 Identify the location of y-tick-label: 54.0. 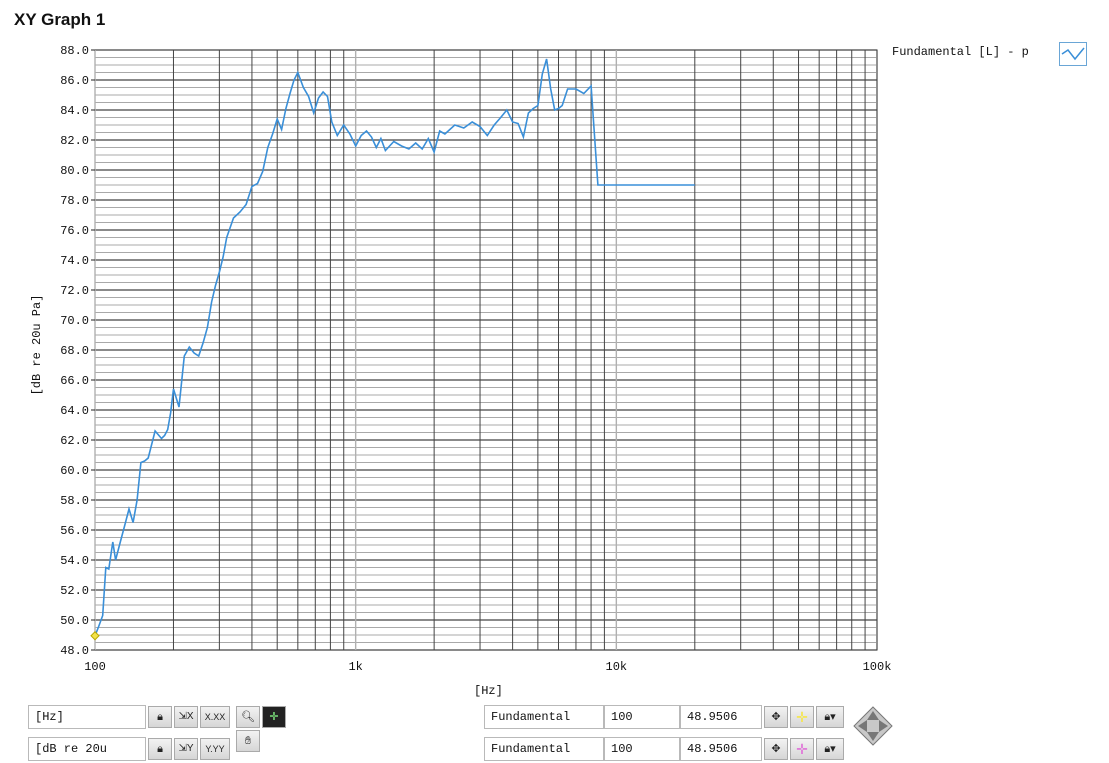
(74, 561).